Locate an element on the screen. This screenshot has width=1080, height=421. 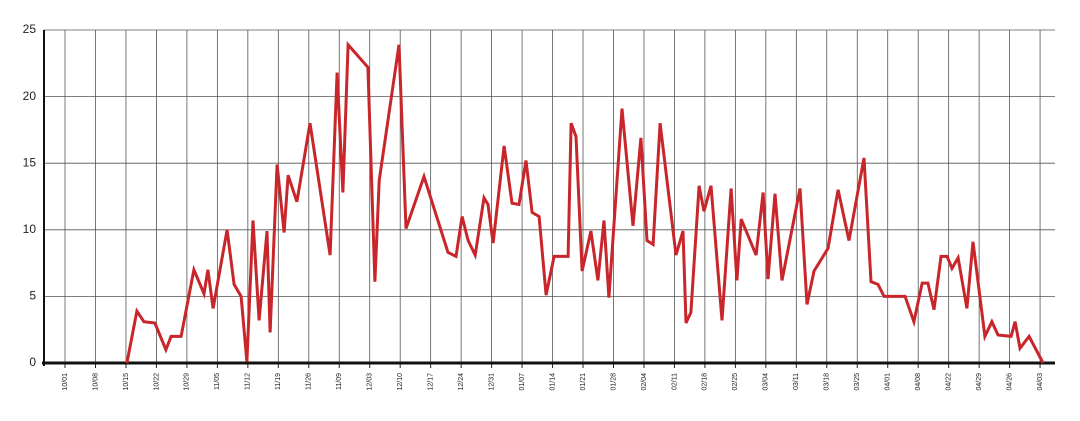
x-tick-label: 02/25 is located at coordinates (735, 382).